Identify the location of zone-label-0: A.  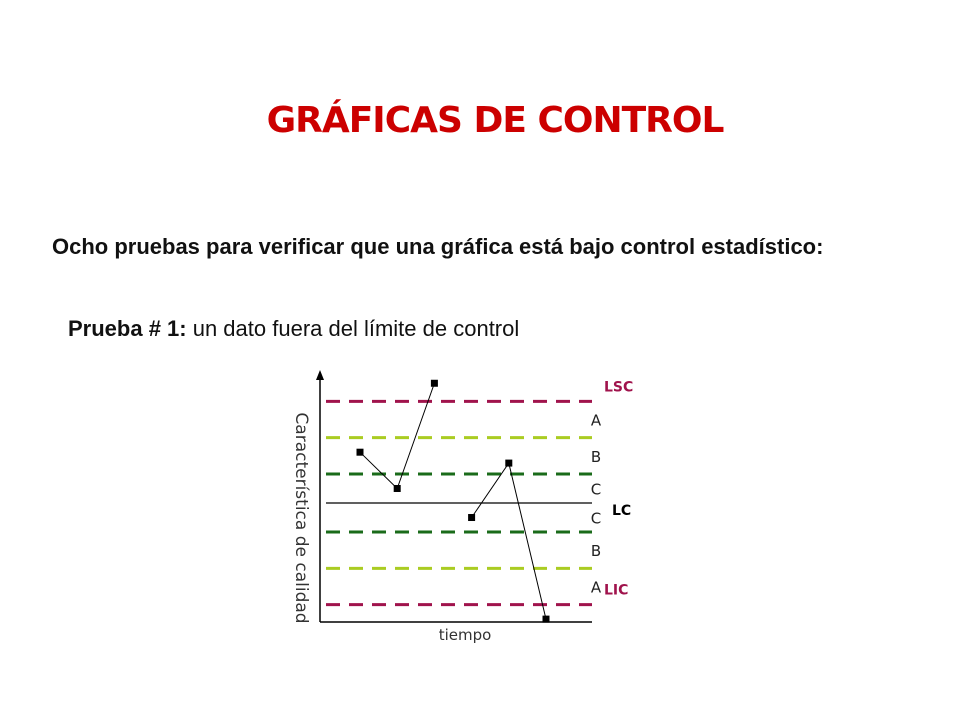
(596, 421).